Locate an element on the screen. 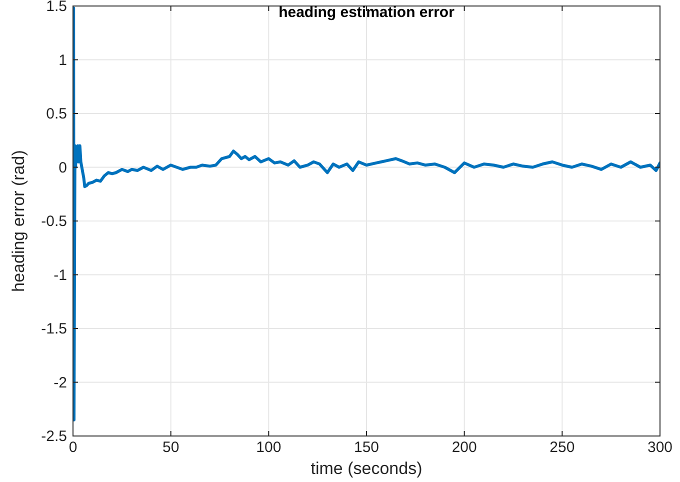 Image resolution: width=680 pixels, height=482 pixels. y-tick-label: -1.5 is located at coordinates (54, 329).